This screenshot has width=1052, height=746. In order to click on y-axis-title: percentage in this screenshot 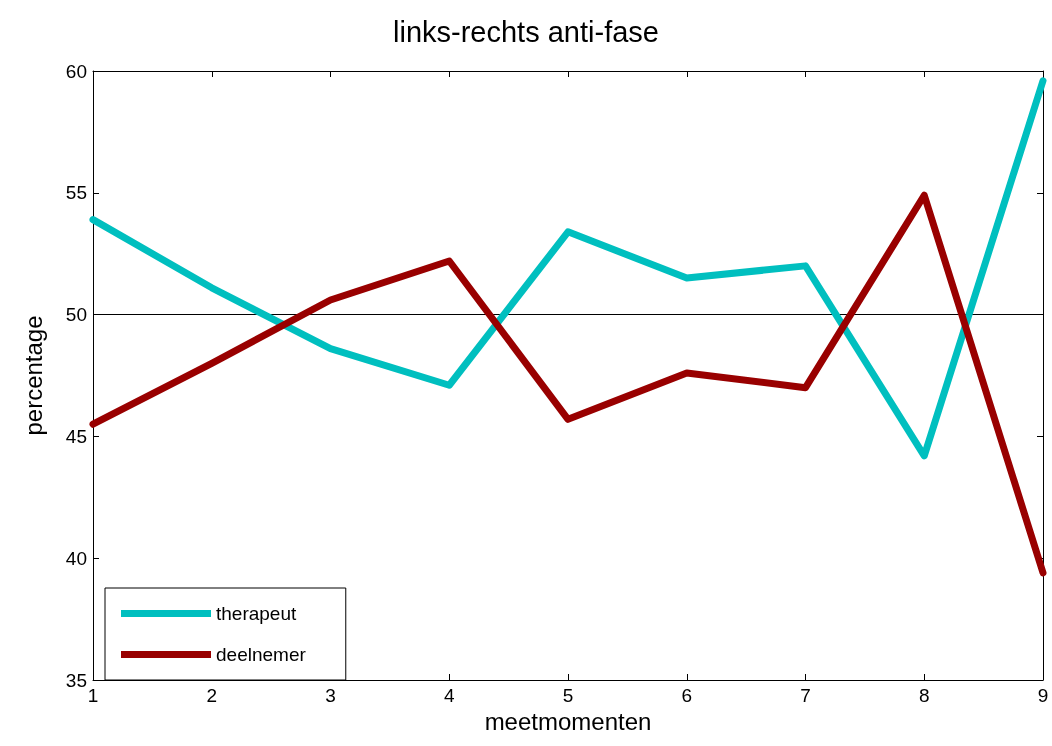, I will do `click(33, 375)`.